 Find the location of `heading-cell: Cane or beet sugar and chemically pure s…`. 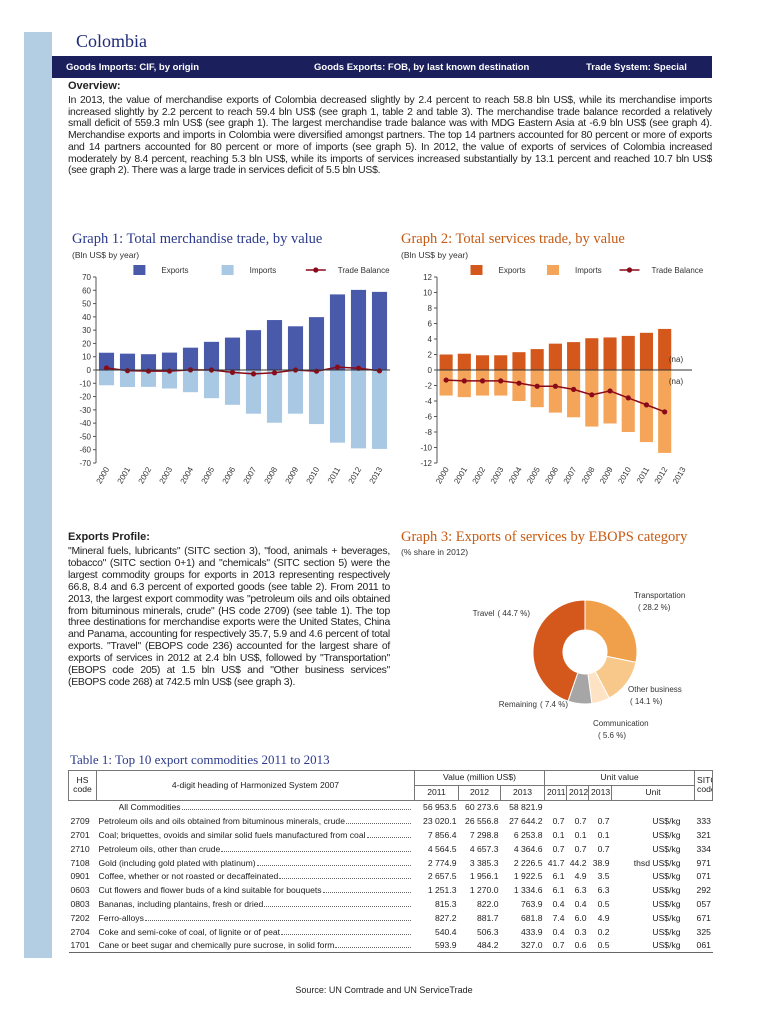

heading-cell: Cane or beet sugar and chemically pure s… is located at coordinates (256, 946).